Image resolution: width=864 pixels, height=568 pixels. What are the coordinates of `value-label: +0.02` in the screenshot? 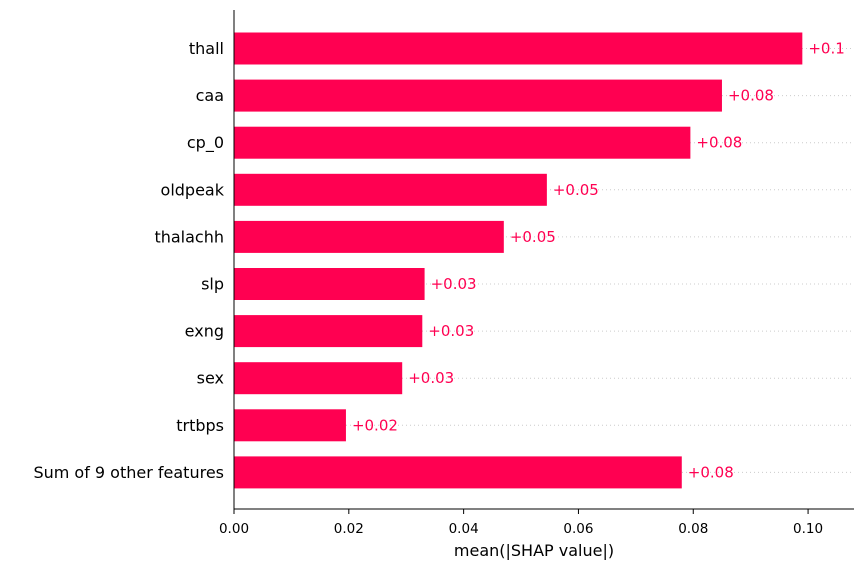 It's located at (375, 425).